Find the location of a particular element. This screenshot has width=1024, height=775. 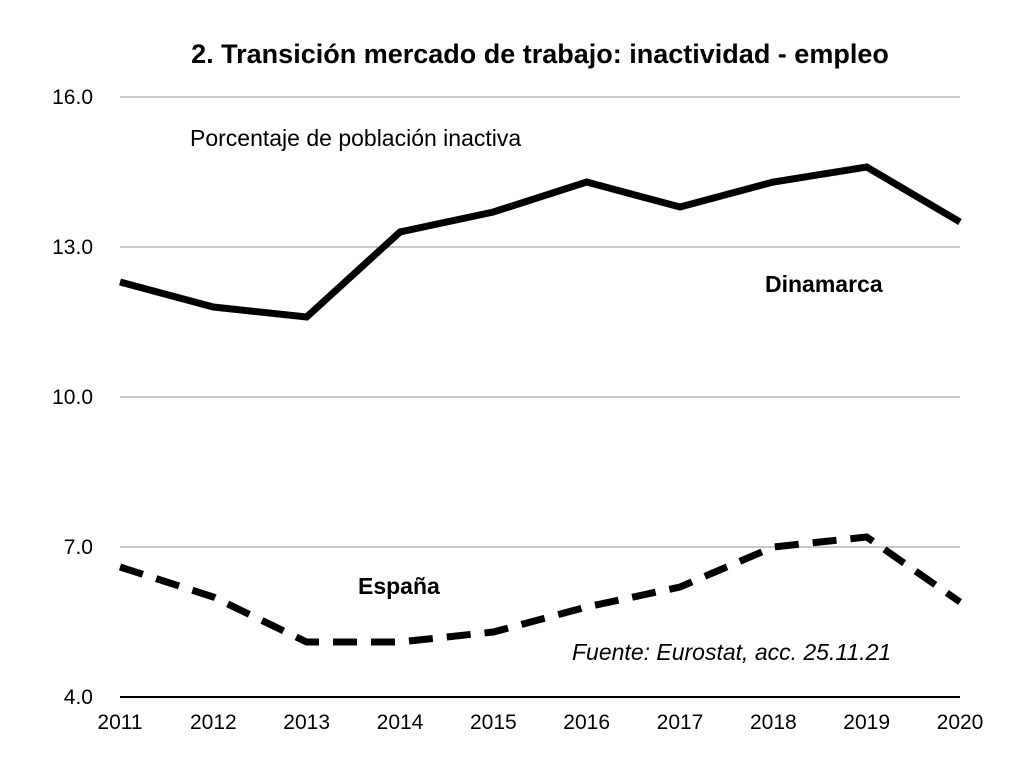

y-tick-label: 4.0 is located at coordinates (78, 697).